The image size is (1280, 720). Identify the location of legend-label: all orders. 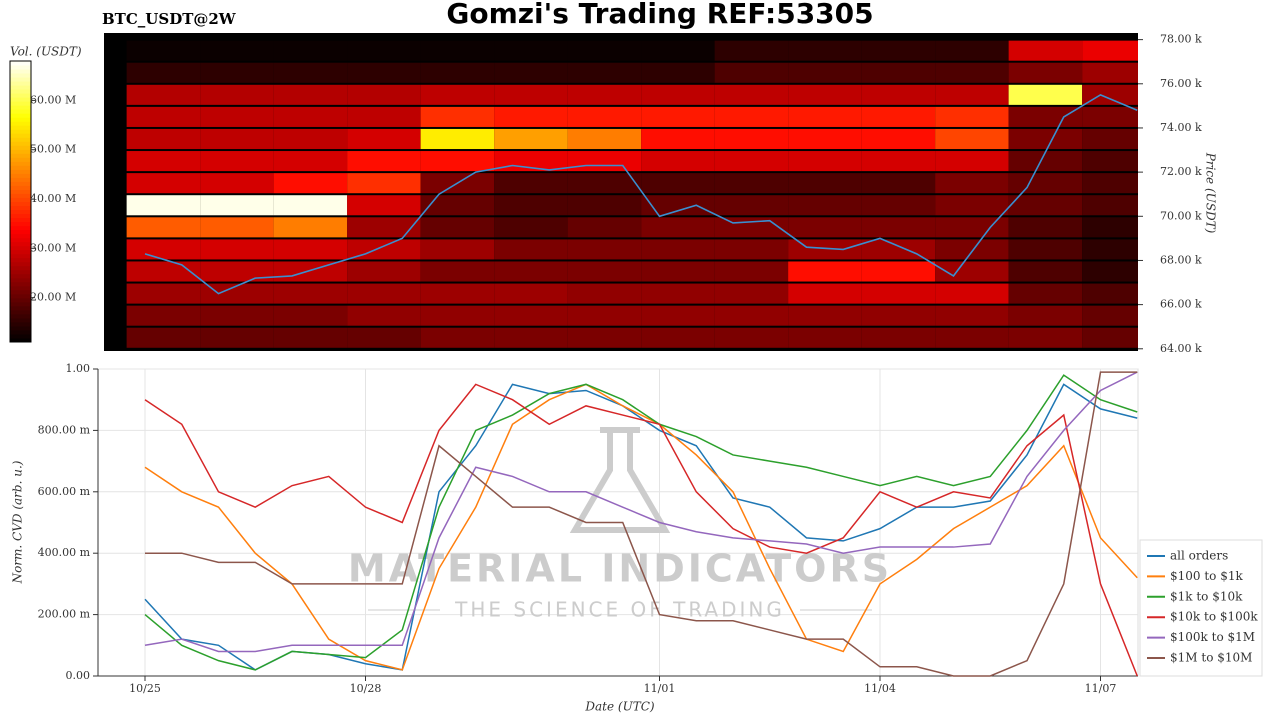
(1199, 556).